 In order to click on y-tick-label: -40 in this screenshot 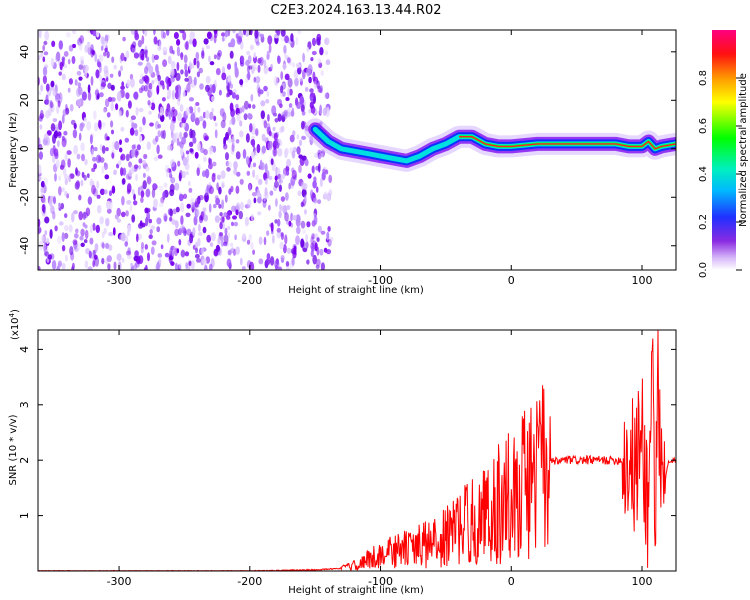, I will do `click(24, 246)`.